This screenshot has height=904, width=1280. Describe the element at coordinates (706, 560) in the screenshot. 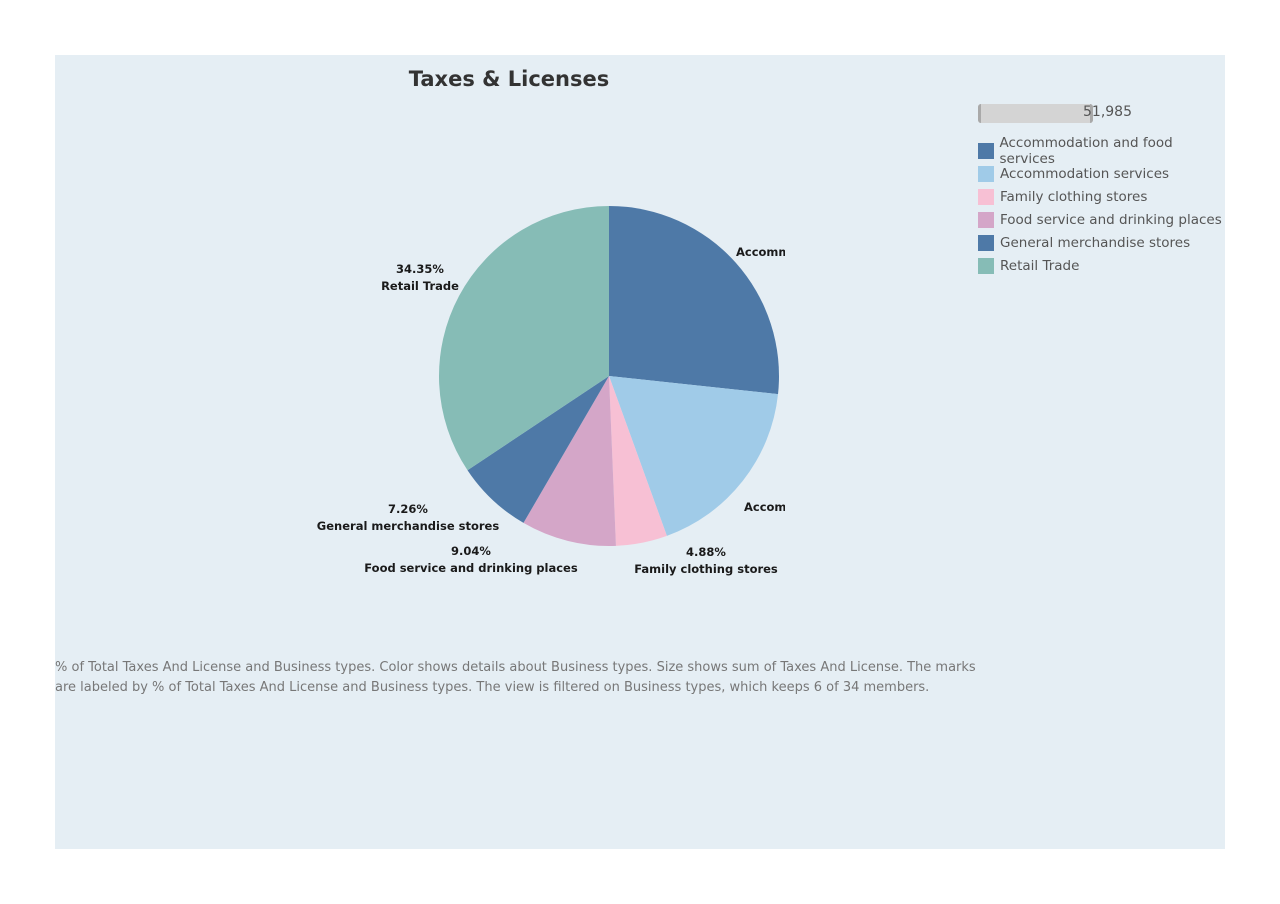

I see `slice-label: 4.88% Family clothing stores` at that location.